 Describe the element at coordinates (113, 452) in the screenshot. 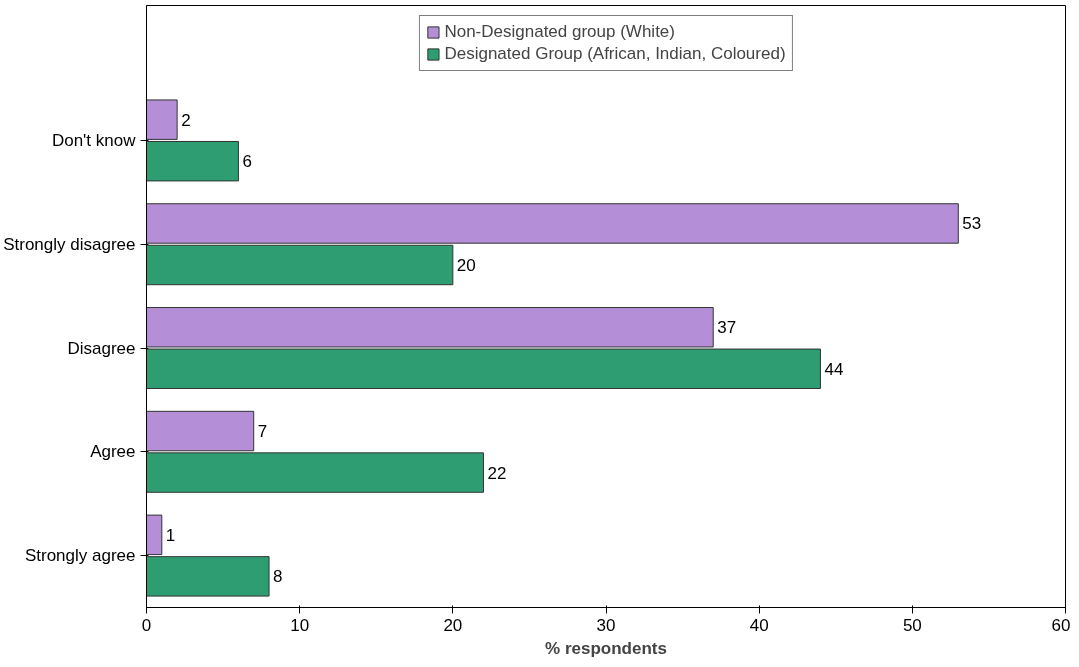

I see `y-tick-label: Agree` at that location.